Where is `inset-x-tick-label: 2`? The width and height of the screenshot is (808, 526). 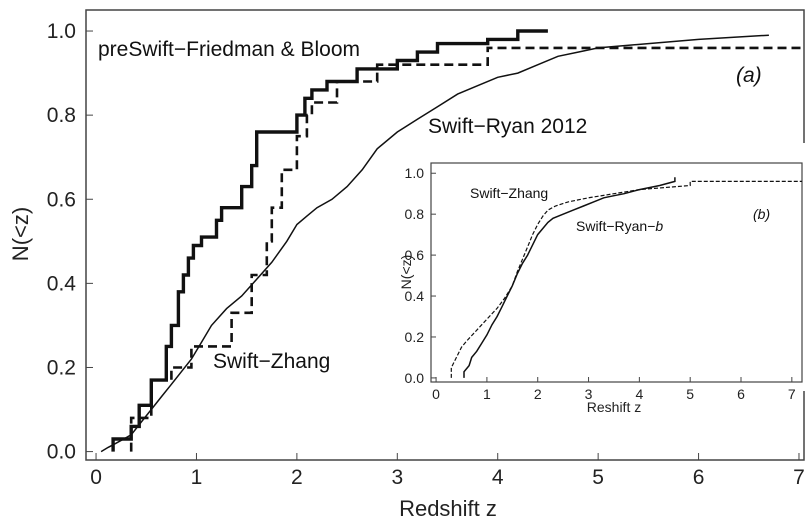
inset-x-tick-label: 2 is located at coordinates (538, 394).